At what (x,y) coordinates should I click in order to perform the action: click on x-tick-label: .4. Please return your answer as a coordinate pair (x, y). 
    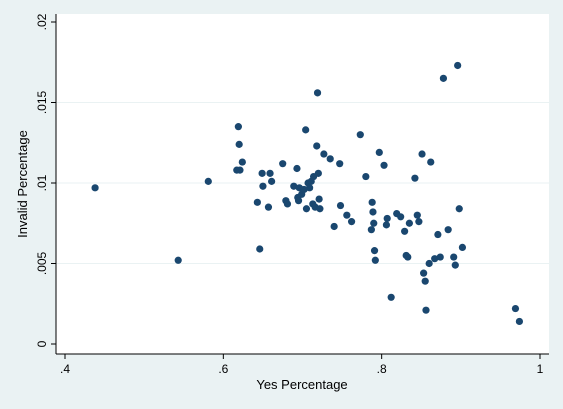
    Looking at the image, I should click on (65, 369).